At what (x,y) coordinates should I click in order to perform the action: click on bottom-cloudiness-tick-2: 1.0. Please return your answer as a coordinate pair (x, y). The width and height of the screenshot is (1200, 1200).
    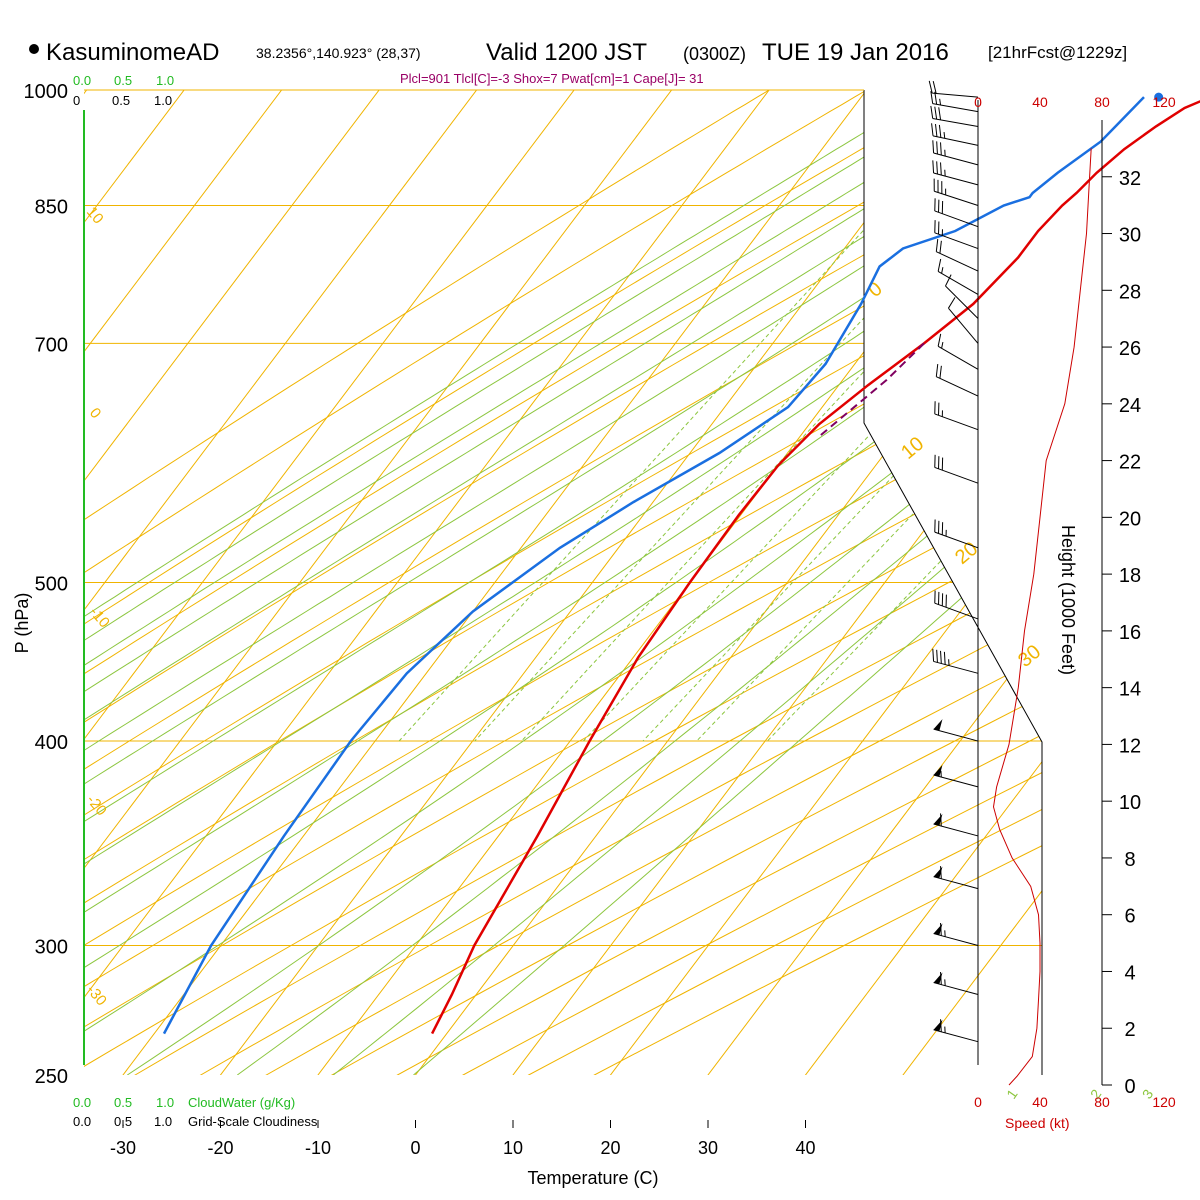
    Looking at the image, I should click on (163, 1121).